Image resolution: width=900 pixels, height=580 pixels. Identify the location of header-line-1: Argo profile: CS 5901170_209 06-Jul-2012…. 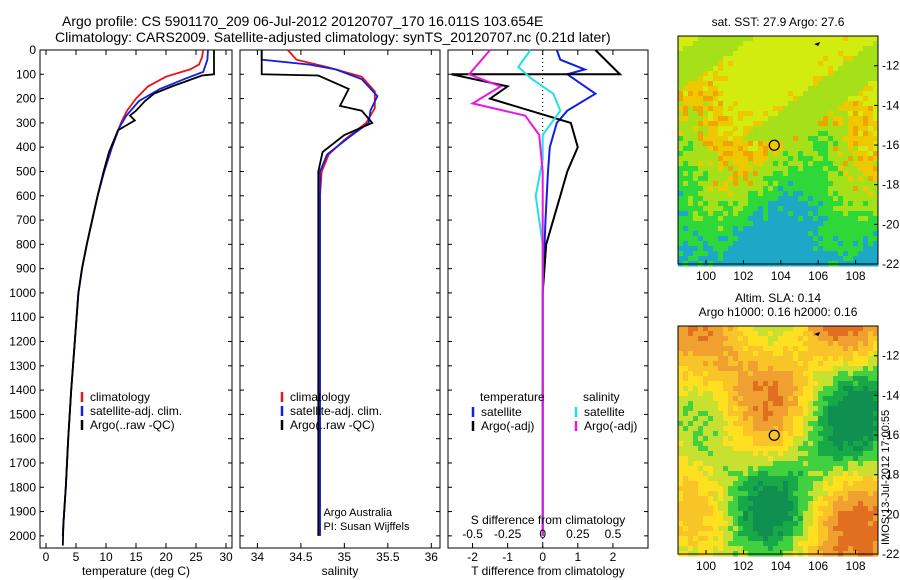
(303, 21).